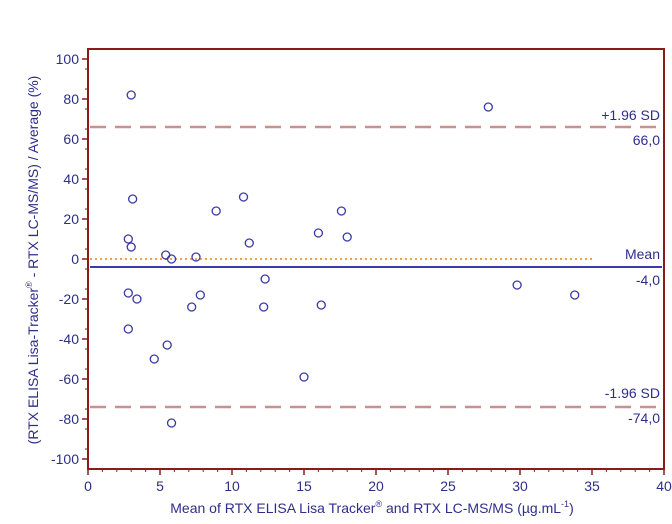  What do you see at coordinates (646, 140) in the screenshot?
I see `upper-limit-value: 66,0` at bounding box center [646, 140].